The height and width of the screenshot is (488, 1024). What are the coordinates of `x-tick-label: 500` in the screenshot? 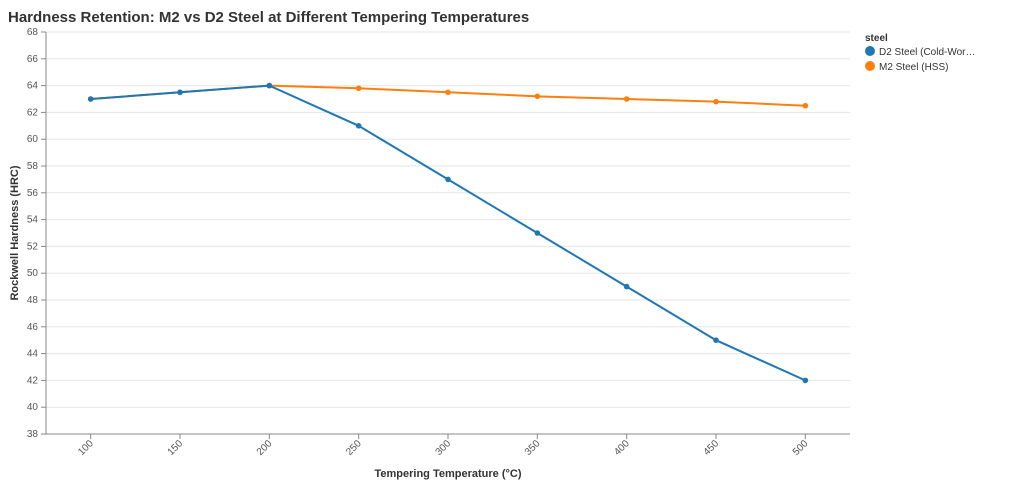 It's located at (801, 448).